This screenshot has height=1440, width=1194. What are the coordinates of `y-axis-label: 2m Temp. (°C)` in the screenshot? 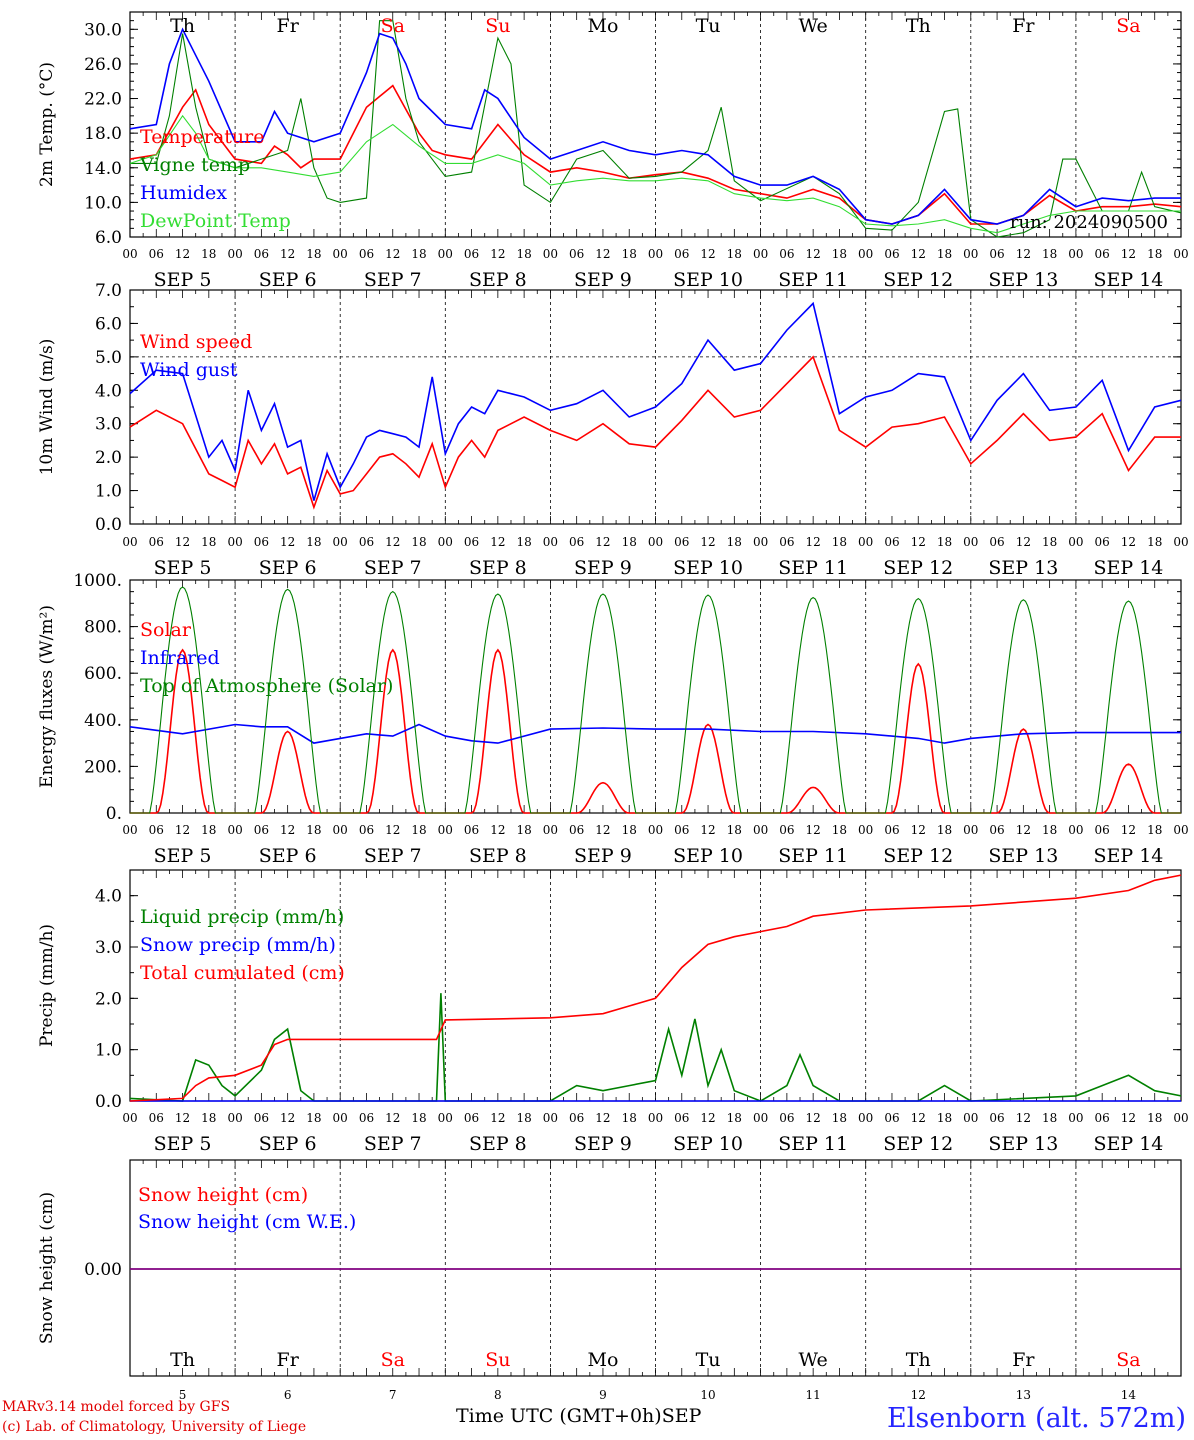 It's located at (47, 124).